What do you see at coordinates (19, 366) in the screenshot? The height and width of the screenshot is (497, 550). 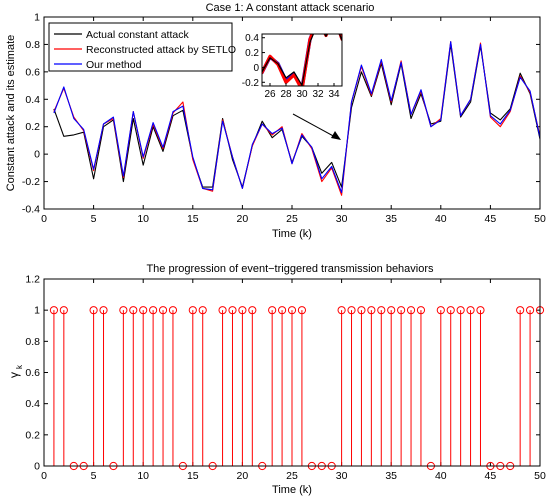 I see `bottom-y-label-sub: k` at bounding box center [19, 366].